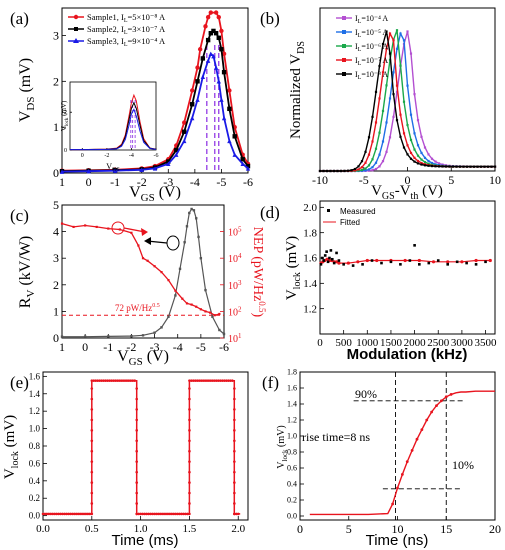 Image resolution: width=505 pixels, height=550 pixels. I want to click on a-ytick-label-3: 3, so click(56, 36).